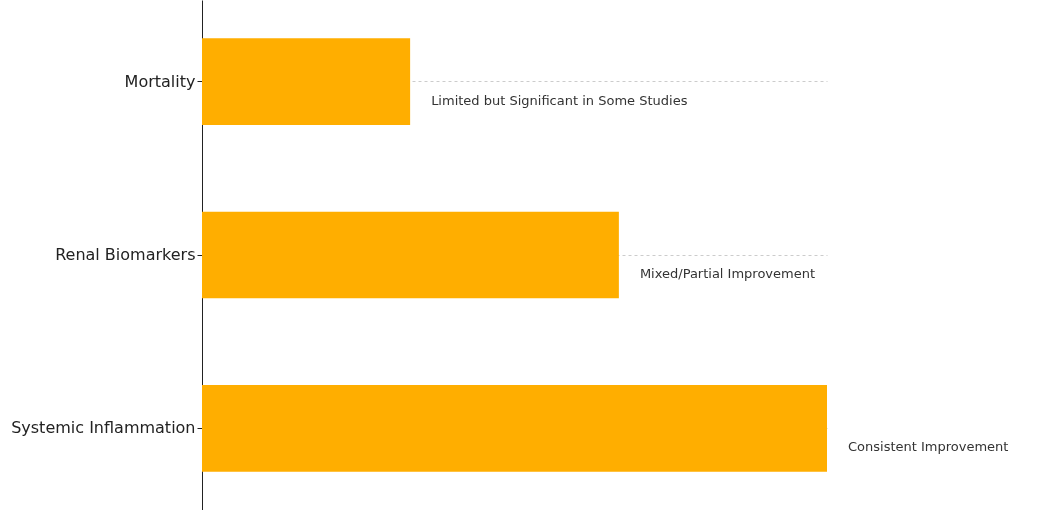 The width and height of the screenshot is (1054, 529). What do you see at coordinates (125, 254) in the screenshot?
I see `y-tick-label: Renal Biomarkers` at bounding box center [125, 254].